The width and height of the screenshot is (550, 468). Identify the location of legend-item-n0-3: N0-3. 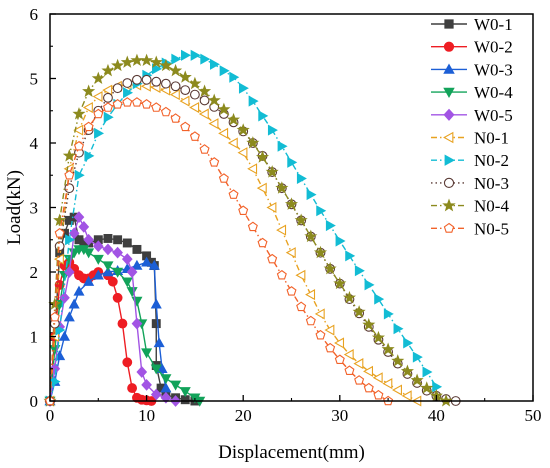
(470, 183).